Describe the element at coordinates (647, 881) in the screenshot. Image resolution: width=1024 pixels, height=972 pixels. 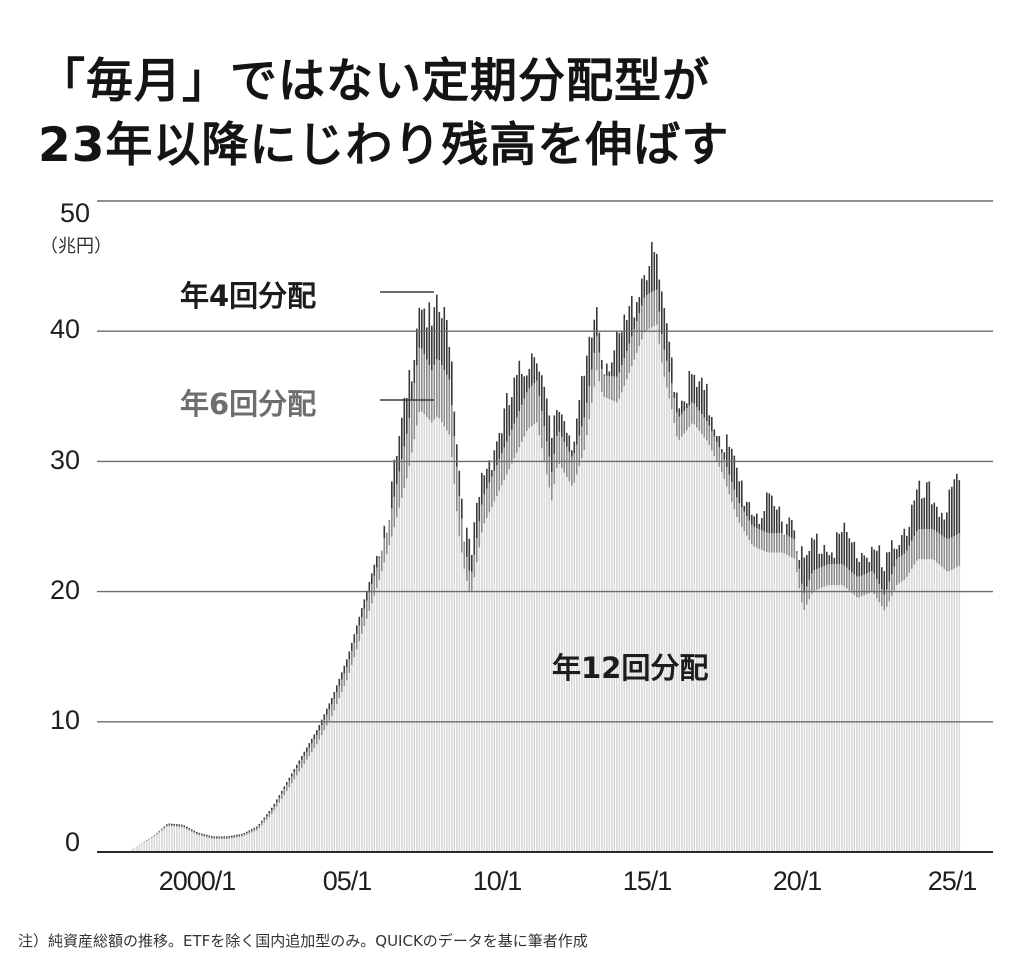
I see `x-tick-2015: 15/1` at that location.